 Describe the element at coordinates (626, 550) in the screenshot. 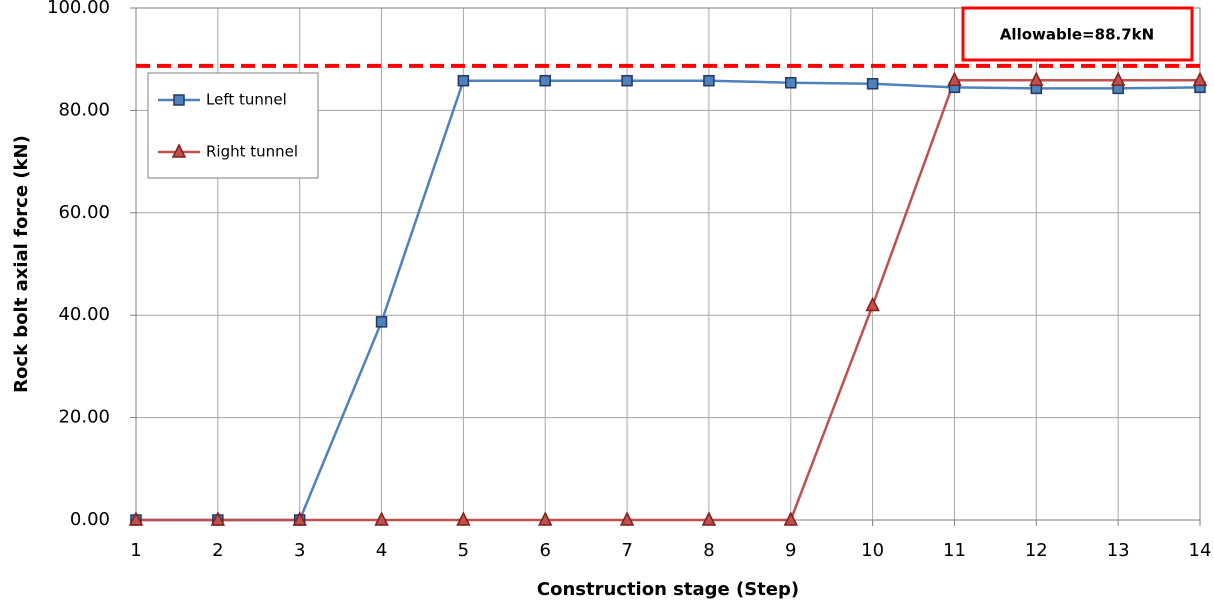

I see `x-tick-label: 7` at that location.